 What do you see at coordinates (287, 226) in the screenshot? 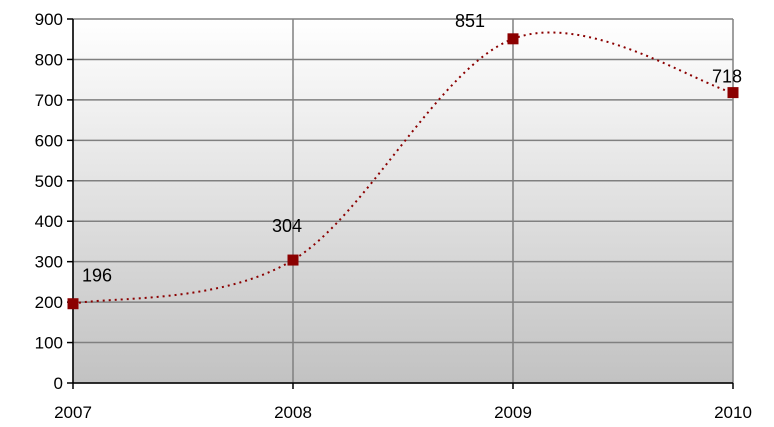
I see `data-label: 304` at bounding box center [287, 226].